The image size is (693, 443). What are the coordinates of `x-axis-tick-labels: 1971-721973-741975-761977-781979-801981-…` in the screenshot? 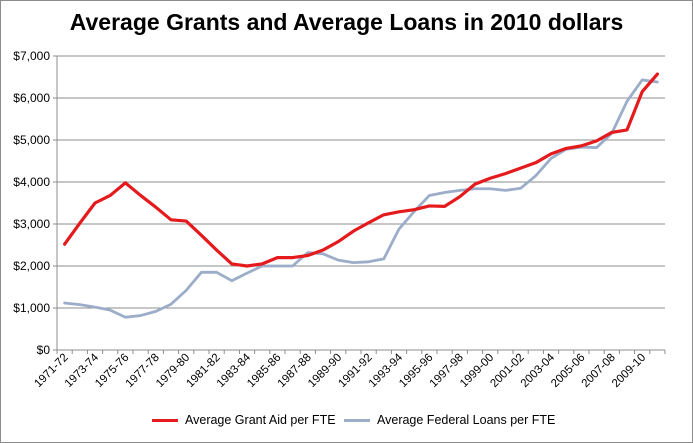 It's located at (340, 370).